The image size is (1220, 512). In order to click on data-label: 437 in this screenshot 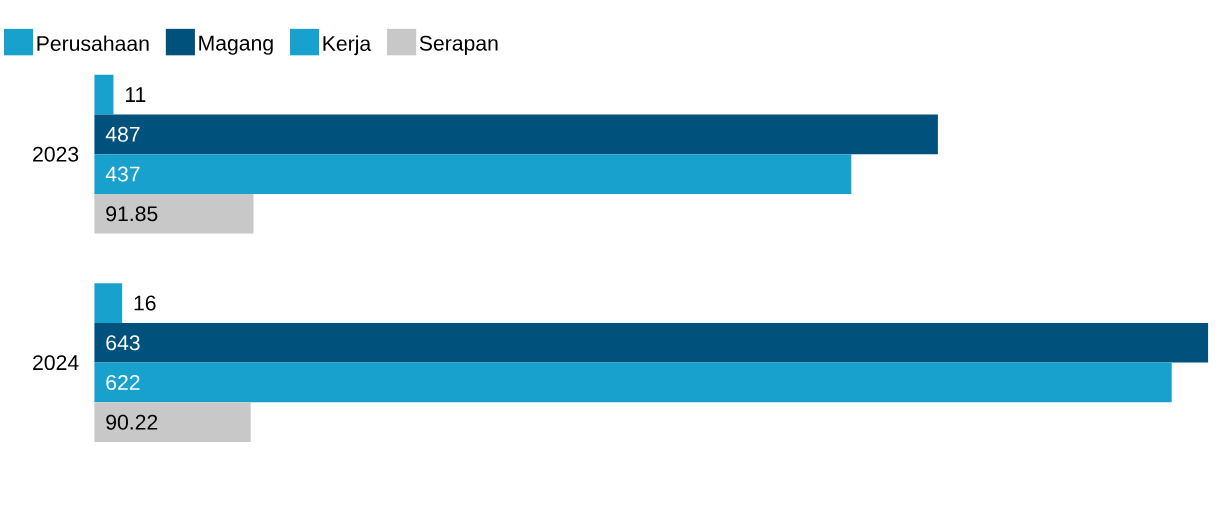, I will do `click(122, 174)`.